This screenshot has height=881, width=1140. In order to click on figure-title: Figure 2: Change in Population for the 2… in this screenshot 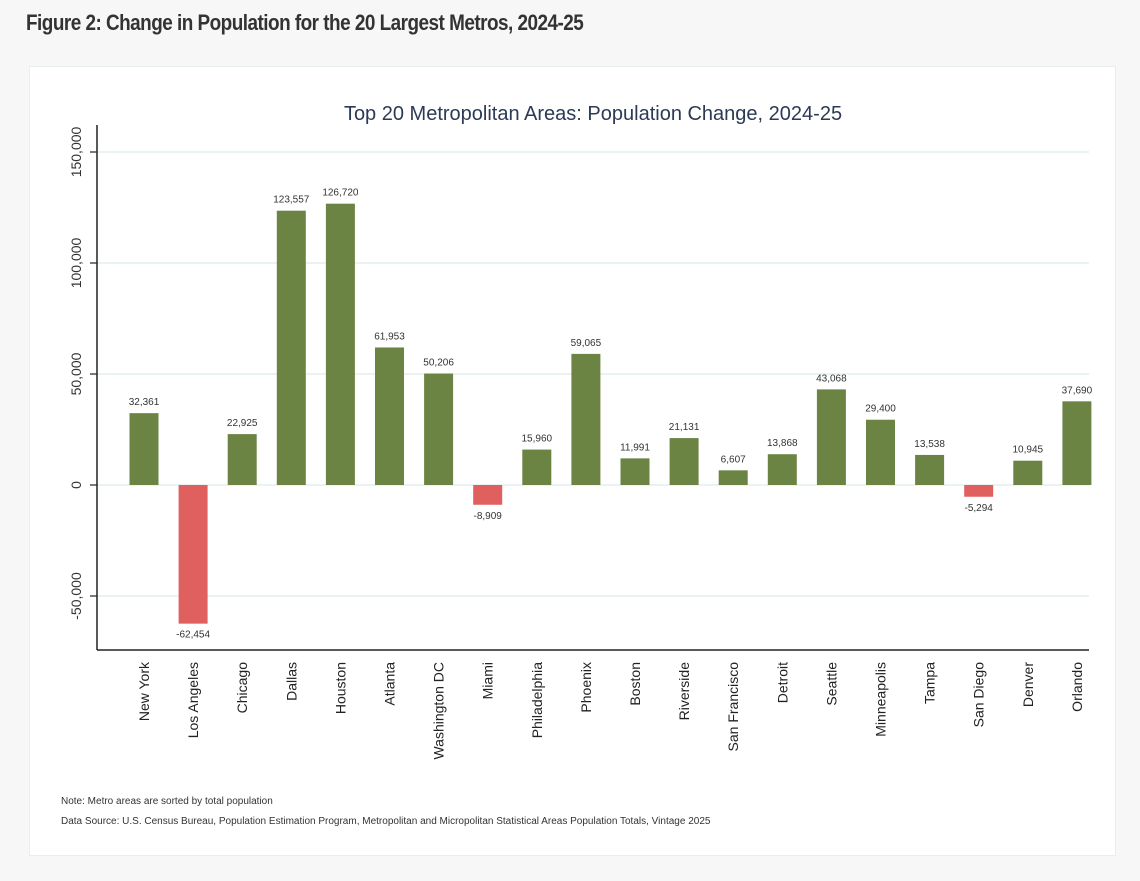, I will do `click(305, 22)`.